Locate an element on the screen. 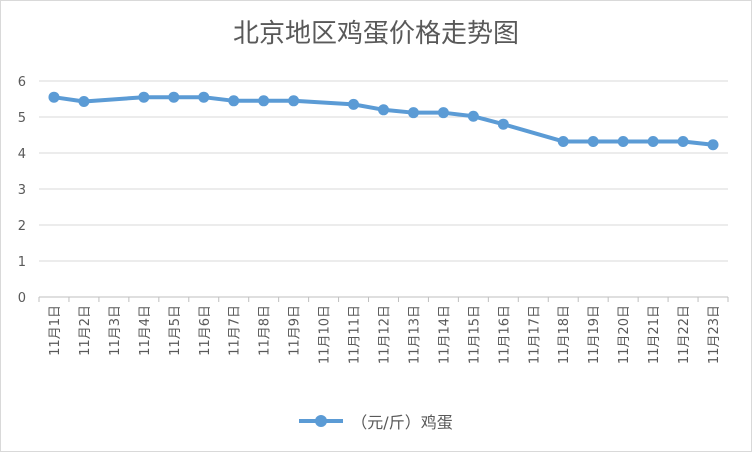 The image size is (752, 452). x-tick-label: 11月9日 is located at coordinates (295, 330).